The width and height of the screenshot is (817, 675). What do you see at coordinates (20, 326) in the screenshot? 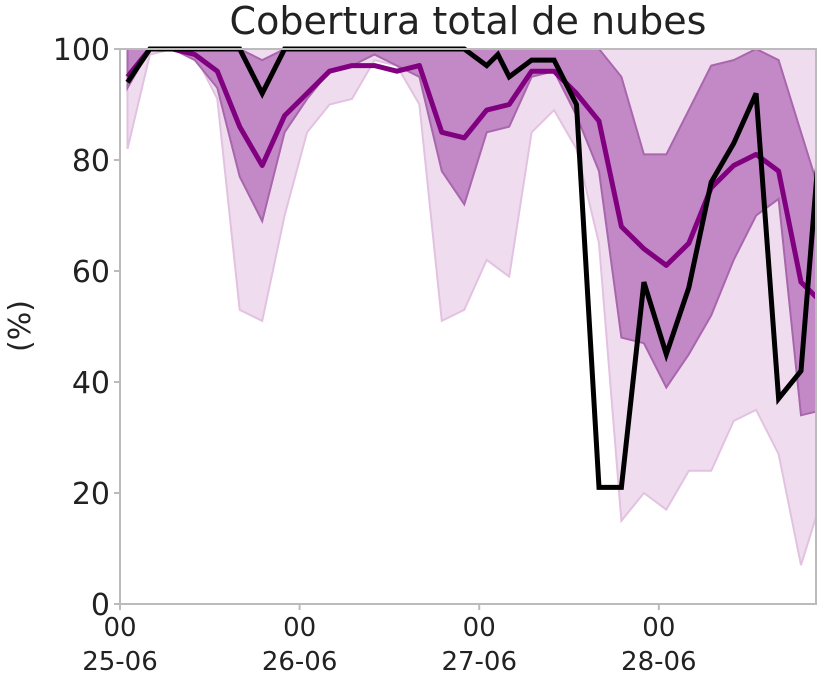
I see `y-axis-label: (%)` at bounding box center [20, 326].